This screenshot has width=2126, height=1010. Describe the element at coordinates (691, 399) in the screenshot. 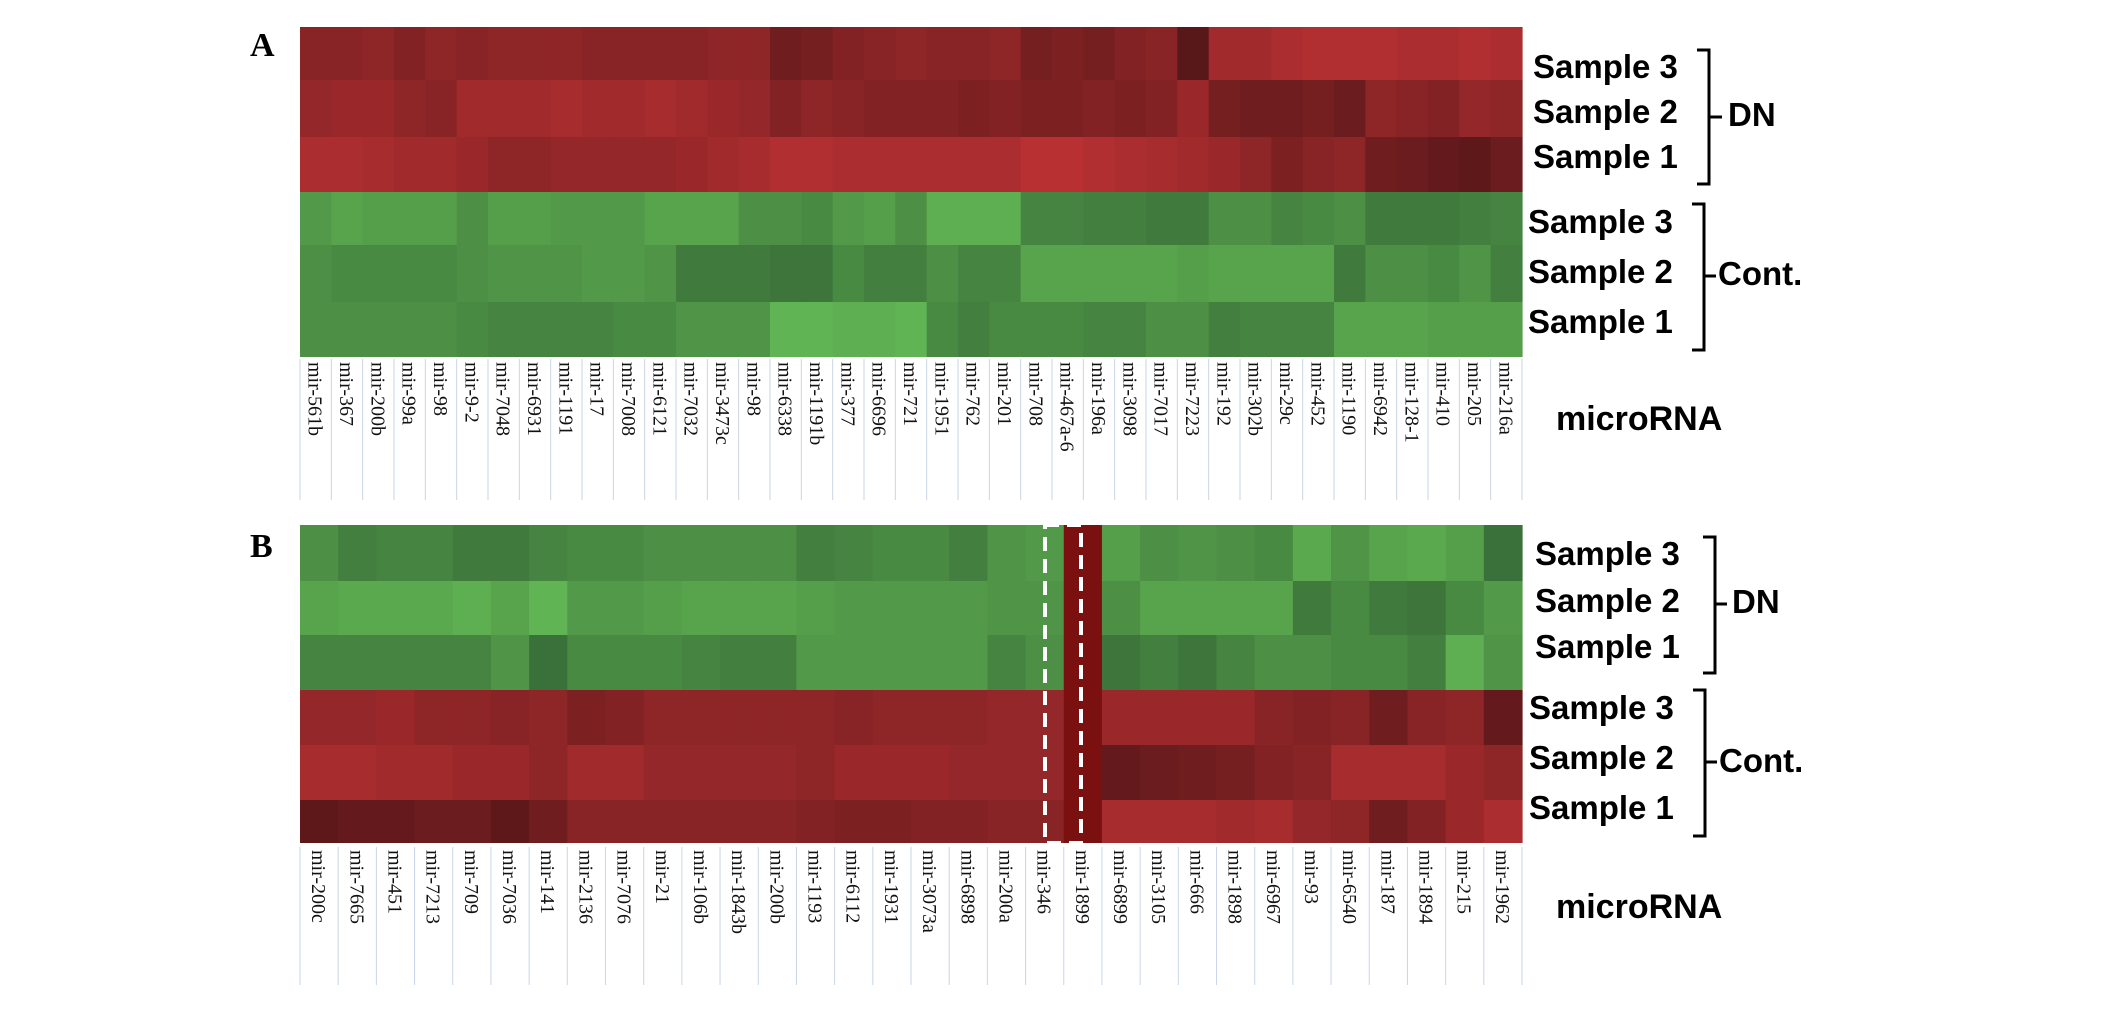

I see `x-tick-label: mir-7032` at that location.